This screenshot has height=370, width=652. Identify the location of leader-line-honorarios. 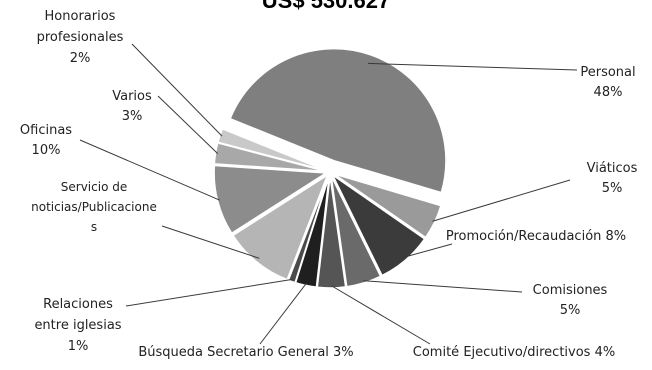
(177, 90).